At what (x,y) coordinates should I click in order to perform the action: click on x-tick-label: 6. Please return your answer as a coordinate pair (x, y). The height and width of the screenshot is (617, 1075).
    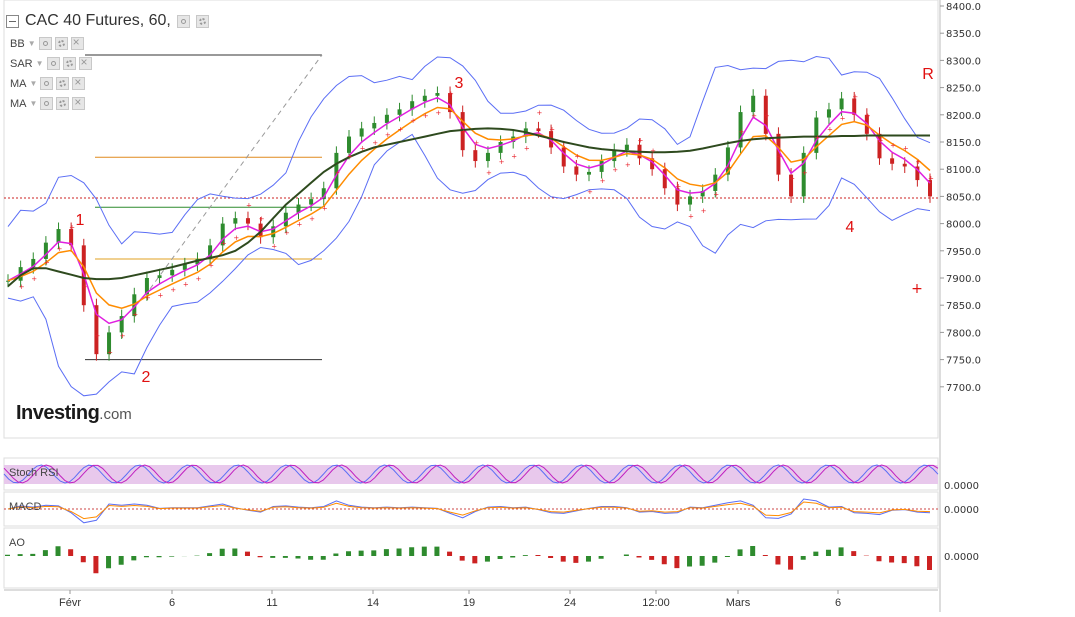
    Looking at the image, I should click on (838, 603).